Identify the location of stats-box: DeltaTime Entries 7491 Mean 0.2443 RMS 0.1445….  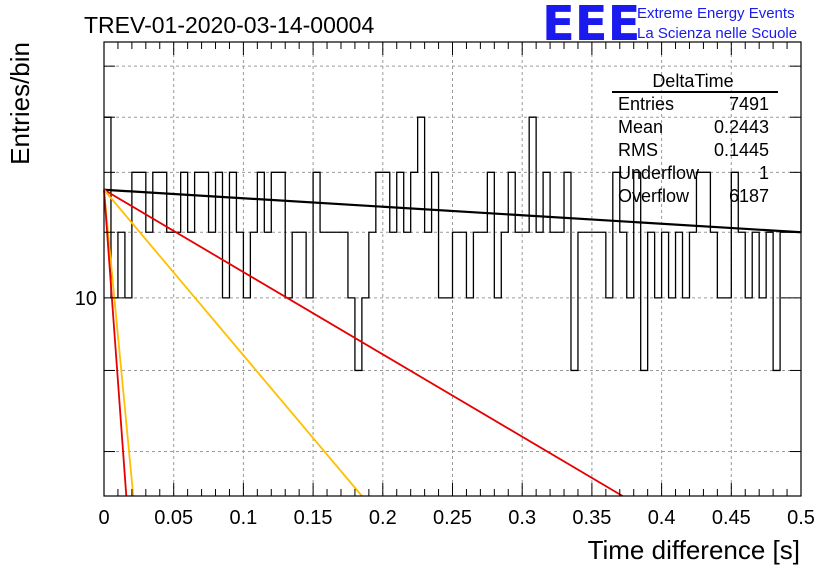
(695, 138).